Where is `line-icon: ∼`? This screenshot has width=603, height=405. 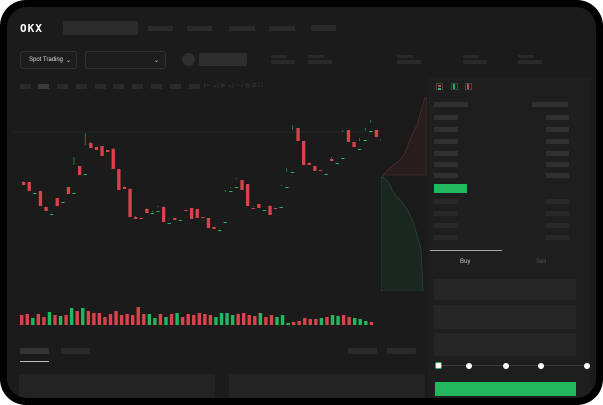 line-icon: ∼ is located at coordinates (238, 86).